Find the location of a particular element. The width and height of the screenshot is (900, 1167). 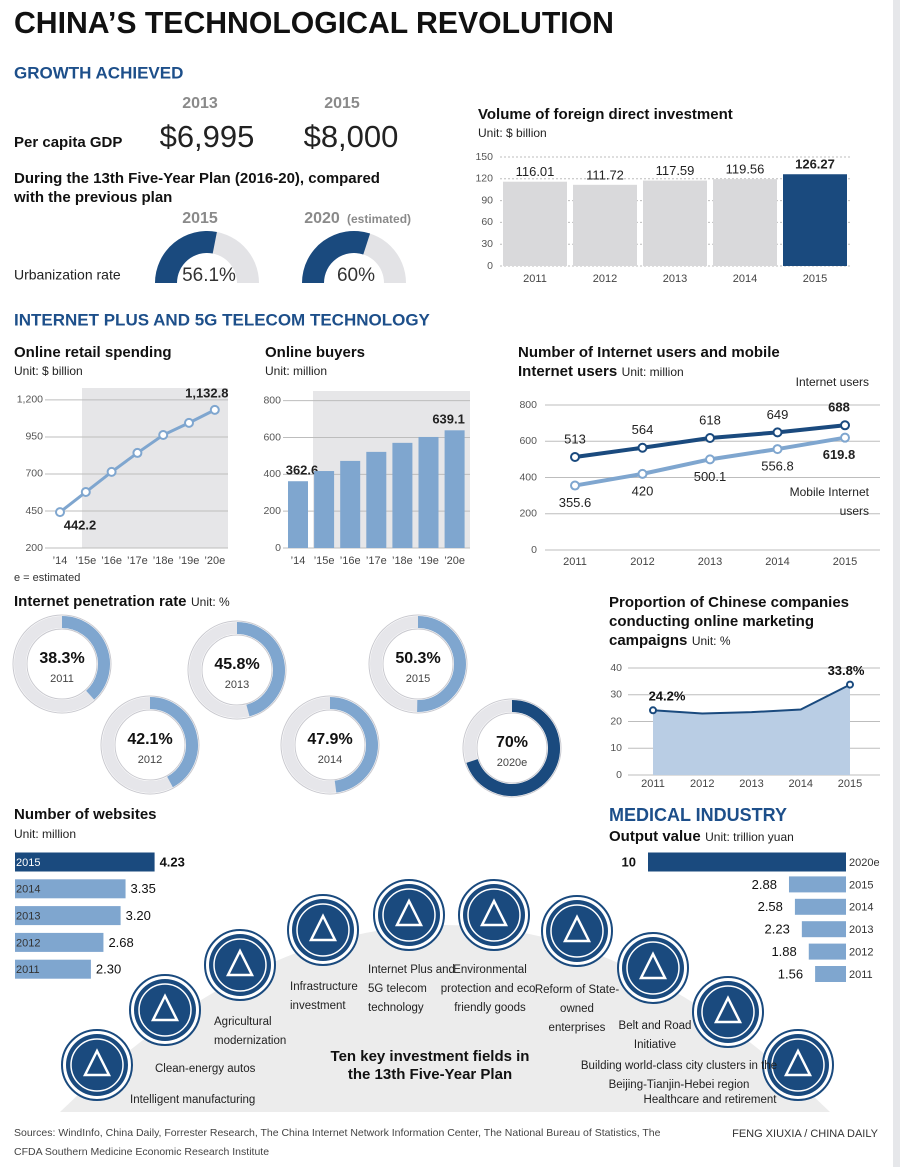

y-tick-label: 800 is located at coordinates (528, 405).